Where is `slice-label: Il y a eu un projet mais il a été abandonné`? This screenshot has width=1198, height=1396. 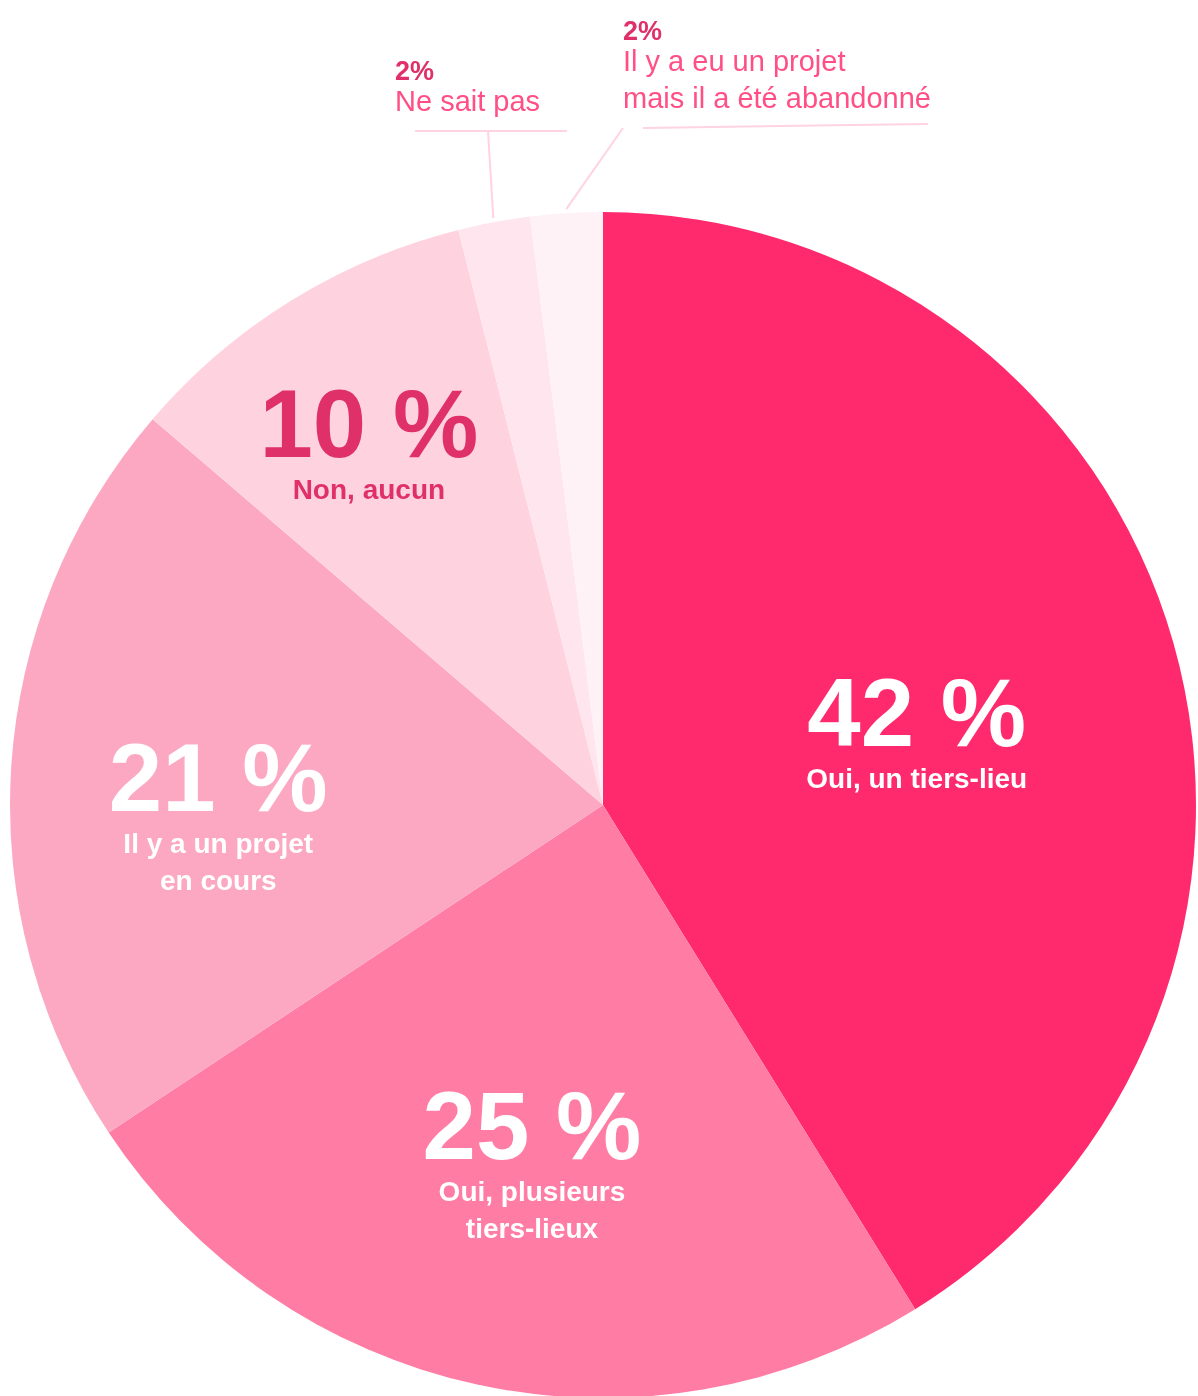 slice-label: Il y a eu un projet mais il a été abandonné is located at coordinates (777, 79).